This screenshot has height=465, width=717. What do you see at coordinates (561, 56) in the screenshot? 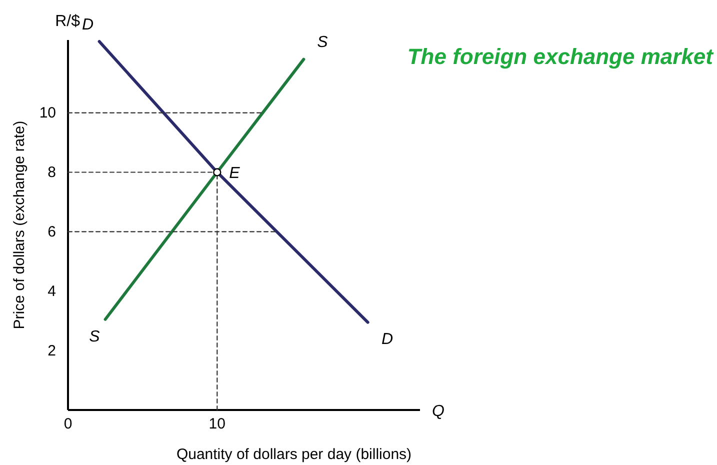
I see `text: The foreign exchange market` at bounding box center [561, 56].